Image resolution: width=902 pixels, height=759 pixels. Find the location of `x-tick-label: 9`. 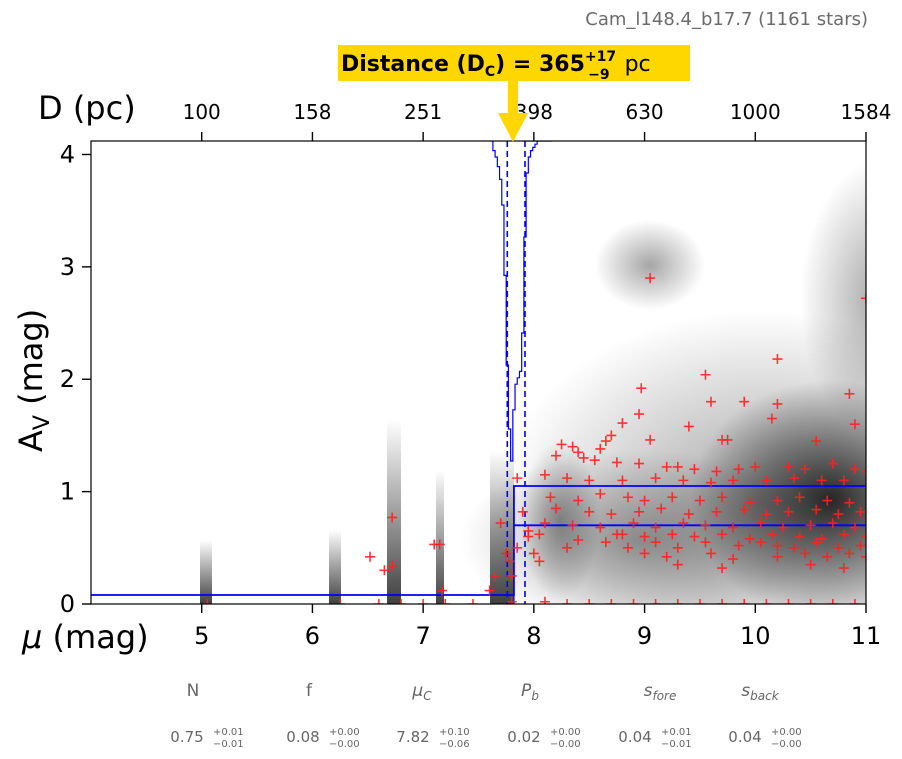

x-tick-label: 9 is located at coordinates (644, 636).